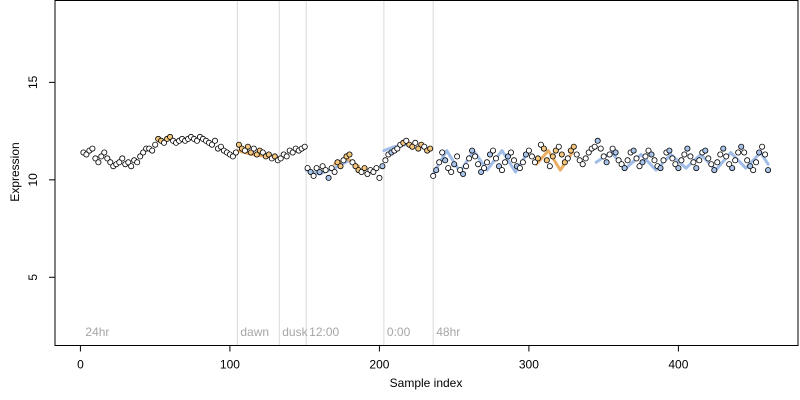 The image size is (800, 400). I want to click on phase-label: 0:00, so click(399, 332).